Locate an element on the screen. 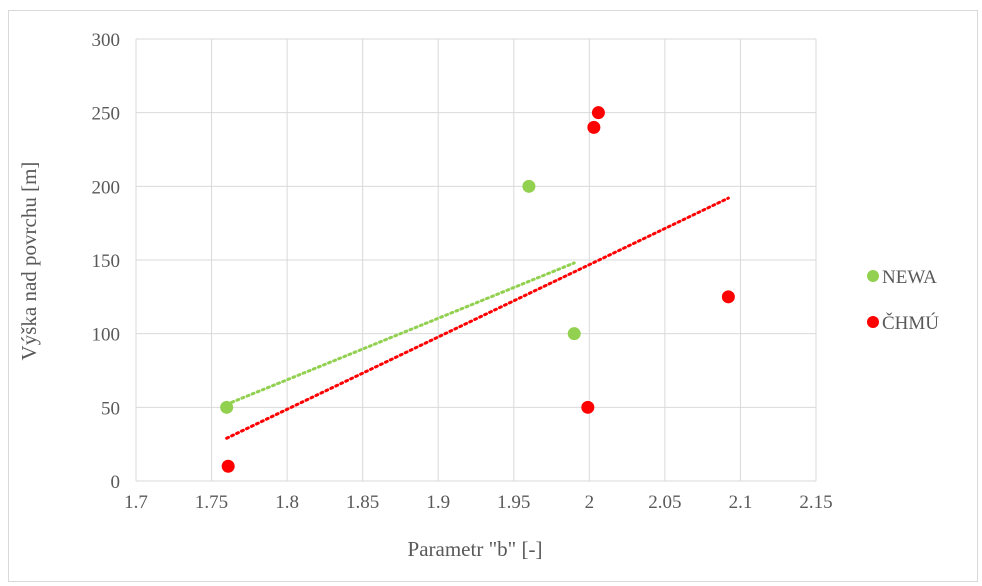 The height and width of the screenshot is (586, 982). y-tick-label: 0 is located at coordinates (116, 482).